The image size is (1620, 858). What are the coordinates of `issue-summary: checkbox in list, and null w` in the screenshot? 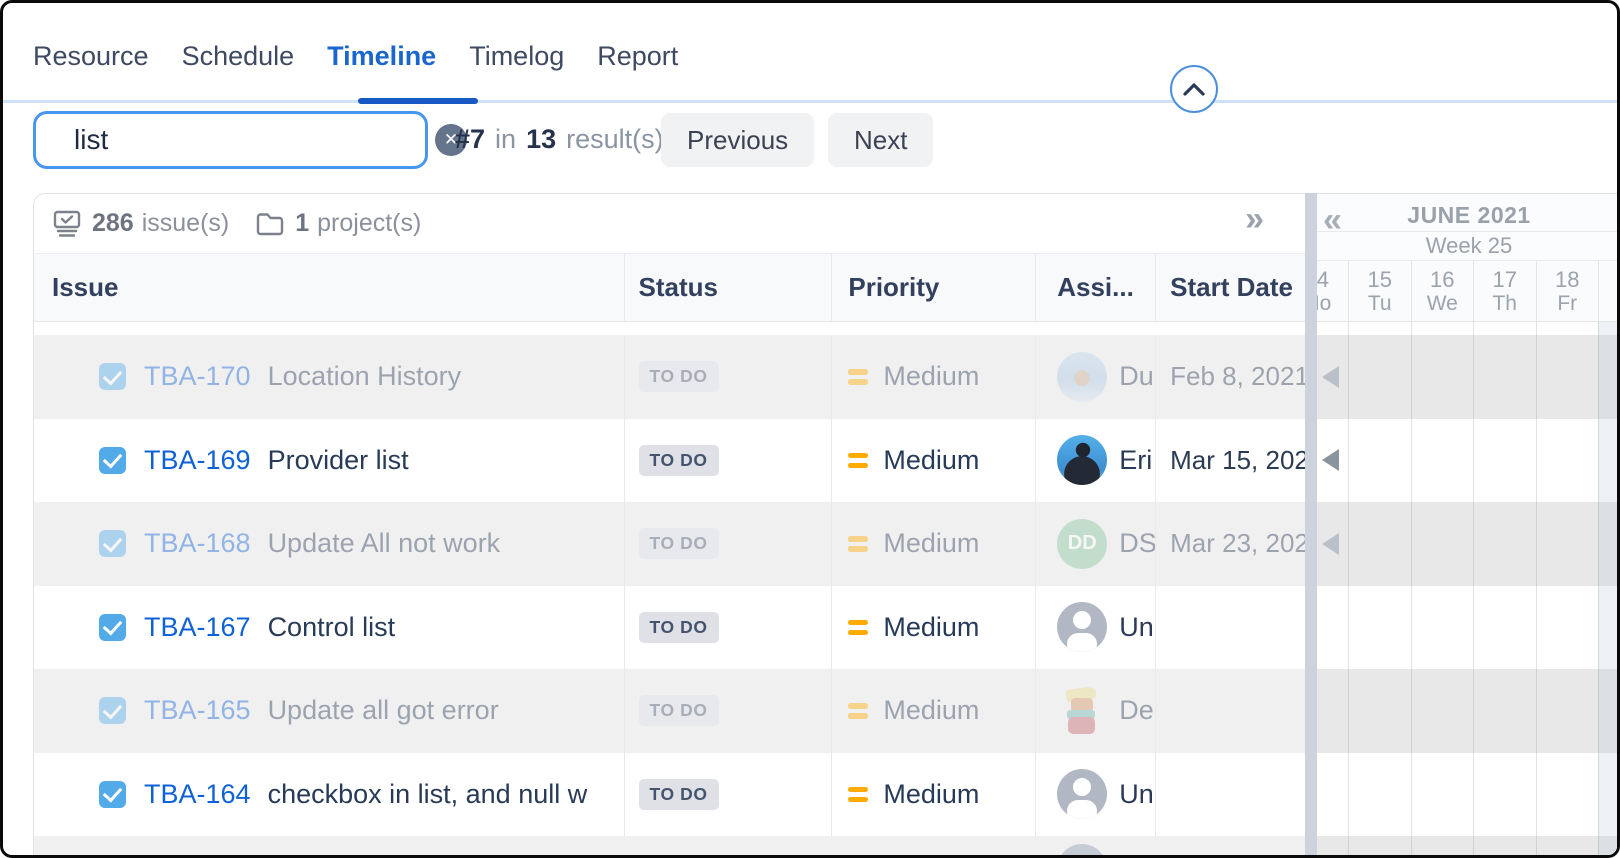 It's located at (427, 793).